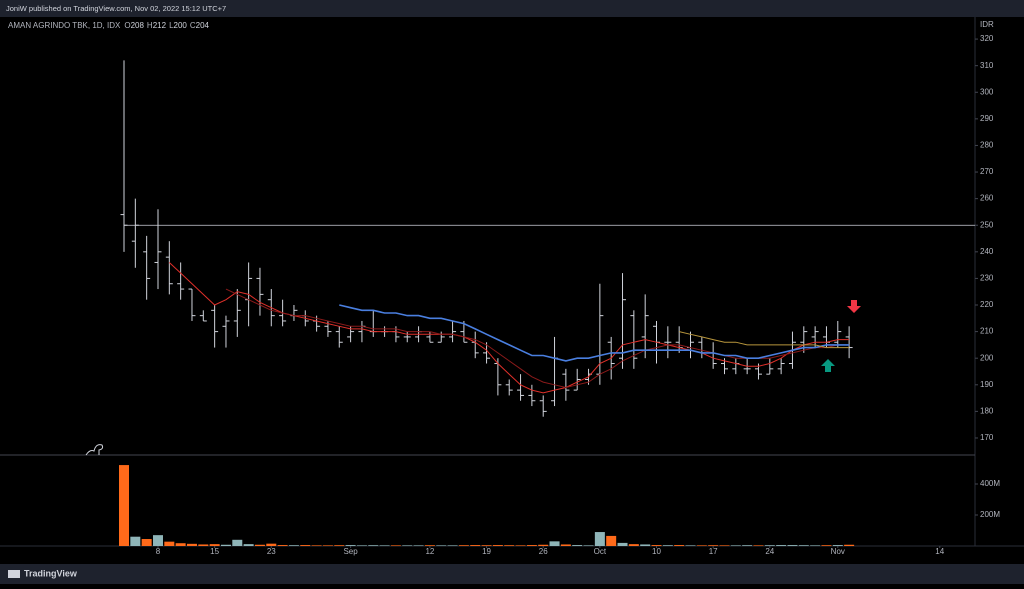 Image resolution: width=1024 pixels, height=589 pixels. What do you see at coordinates (987, 384) in the screenshot?
I see `y-tick-label: 190` at bounding box center [987, 384].